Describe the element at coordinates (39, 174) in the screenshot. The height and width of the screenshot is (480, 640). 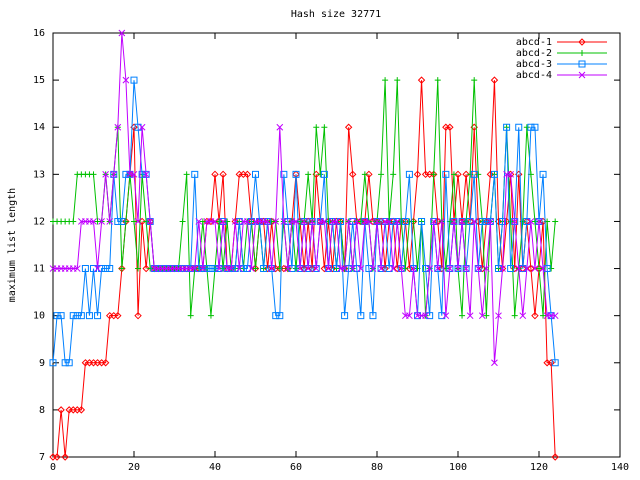
I see `y-tick-label: 13` at that location.